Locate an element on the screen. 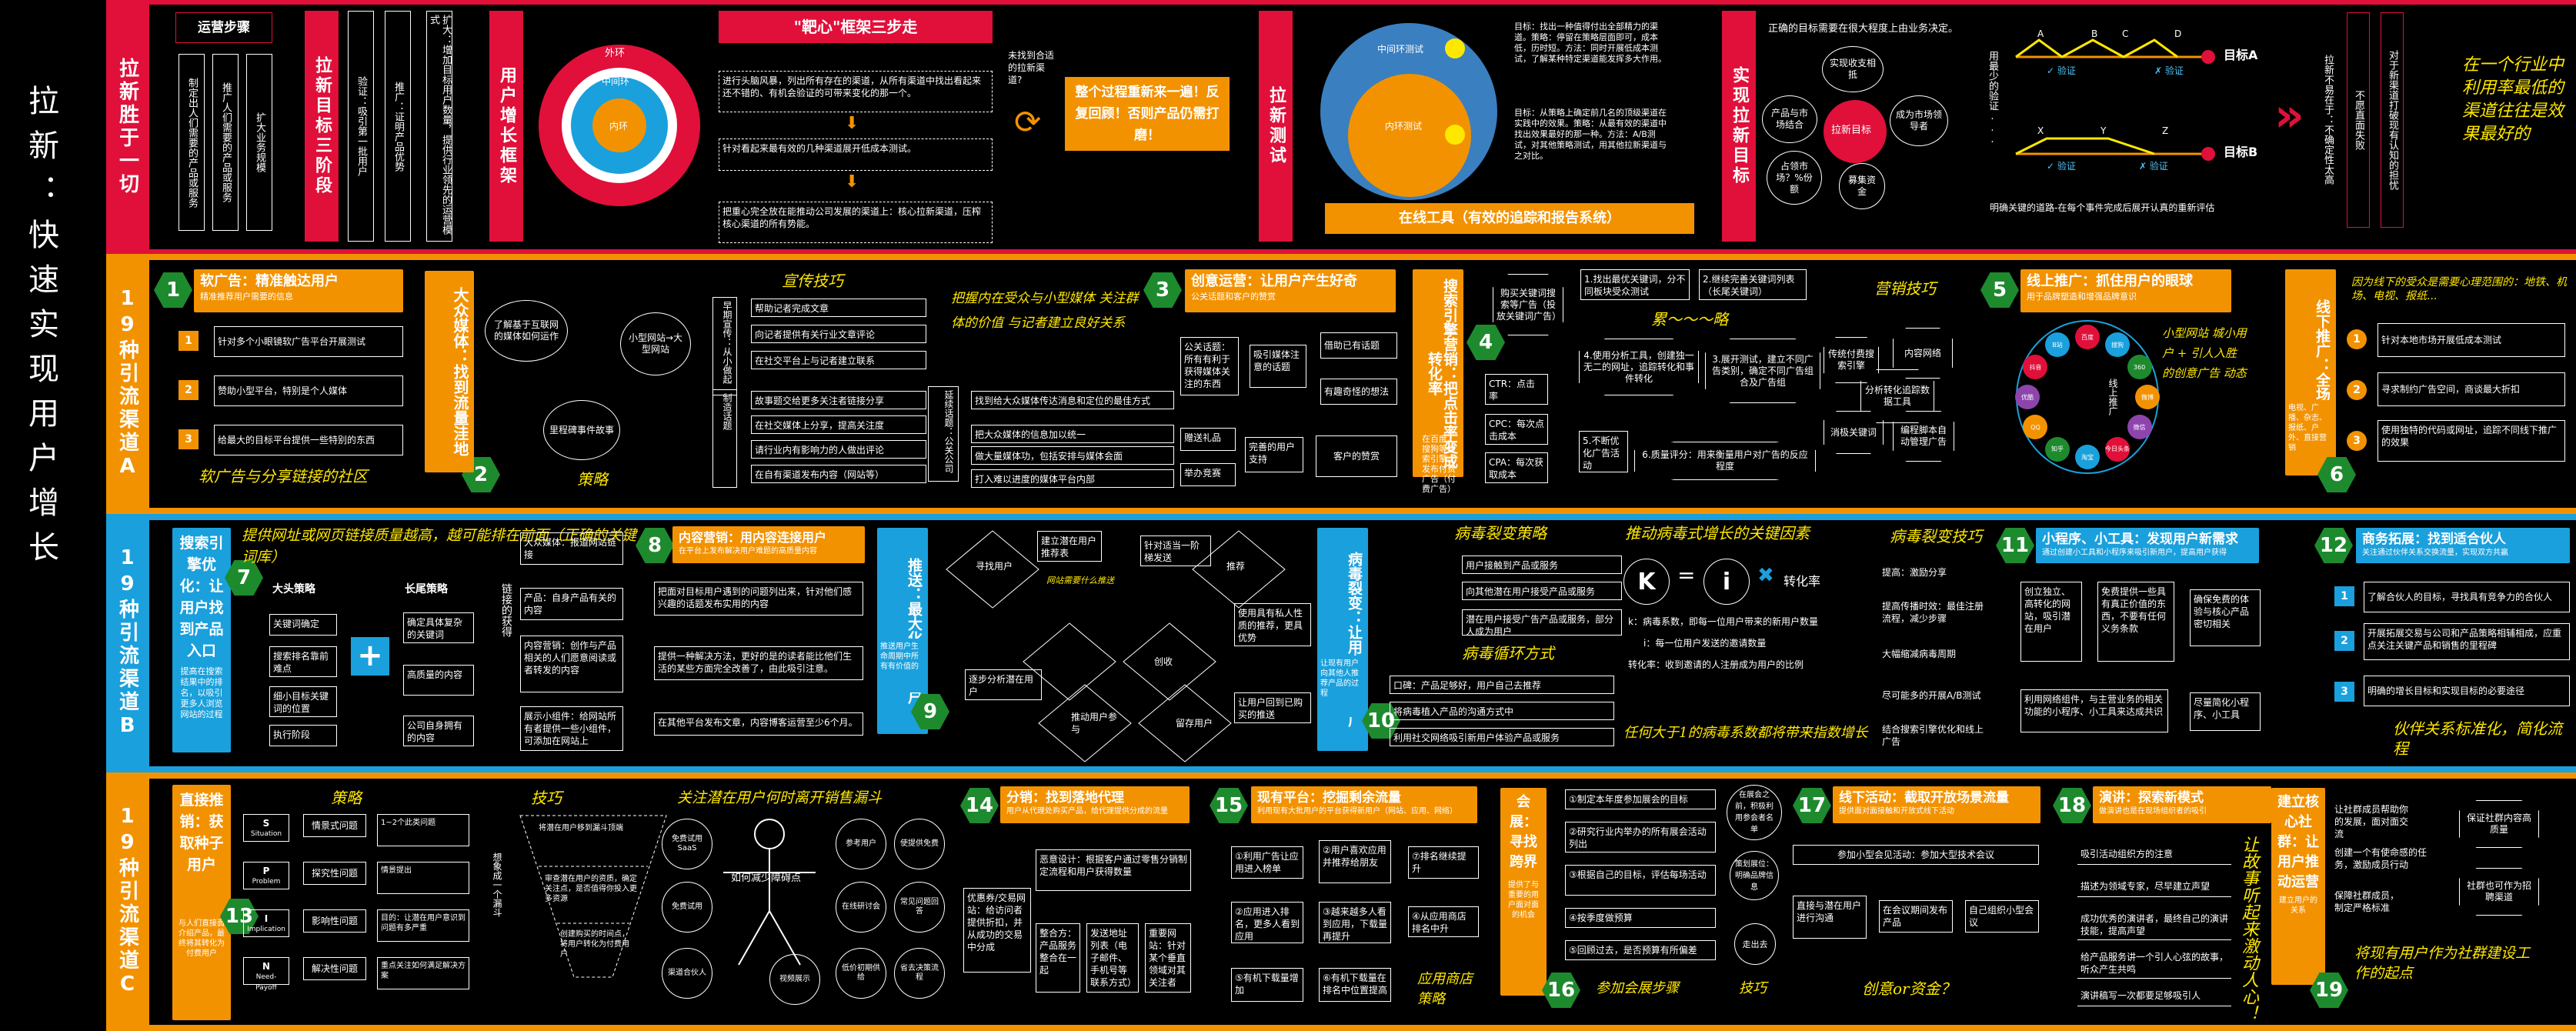  c19-item-1: 让社群成员帮助你的发展，面对面交流 is located at coordinates (2371, 821).